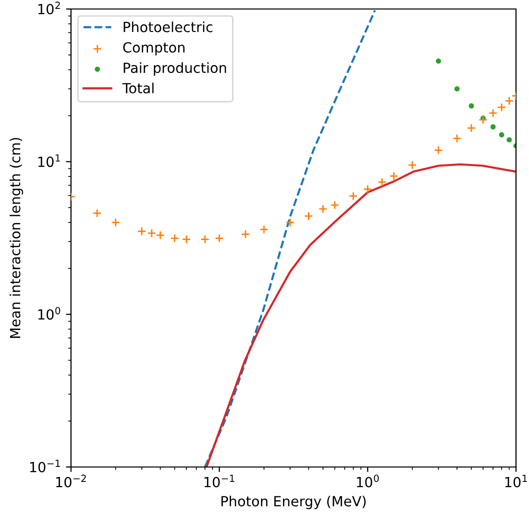 This screenshot has height=516, width=529. Describe the element at coordinates (516, 481) in the screenshot. I see `x-tick-label: 10$^{1}$` at that location.